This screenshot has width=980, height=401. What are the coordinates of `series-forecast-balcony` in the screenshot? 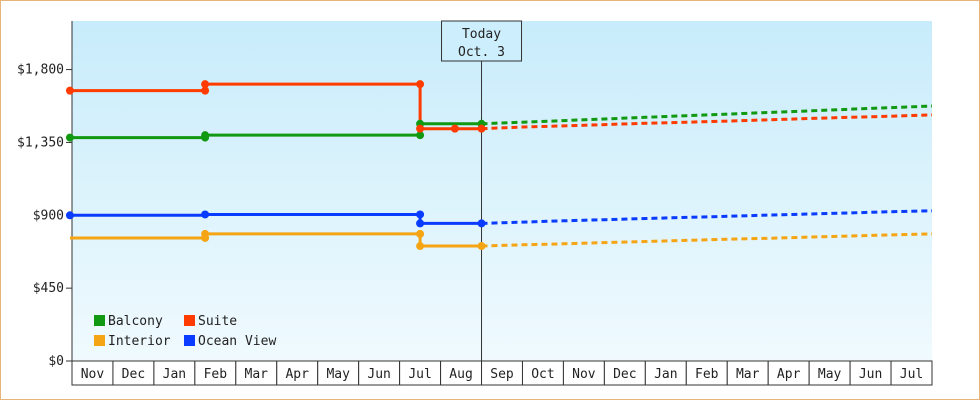 It's located at (707, 115).